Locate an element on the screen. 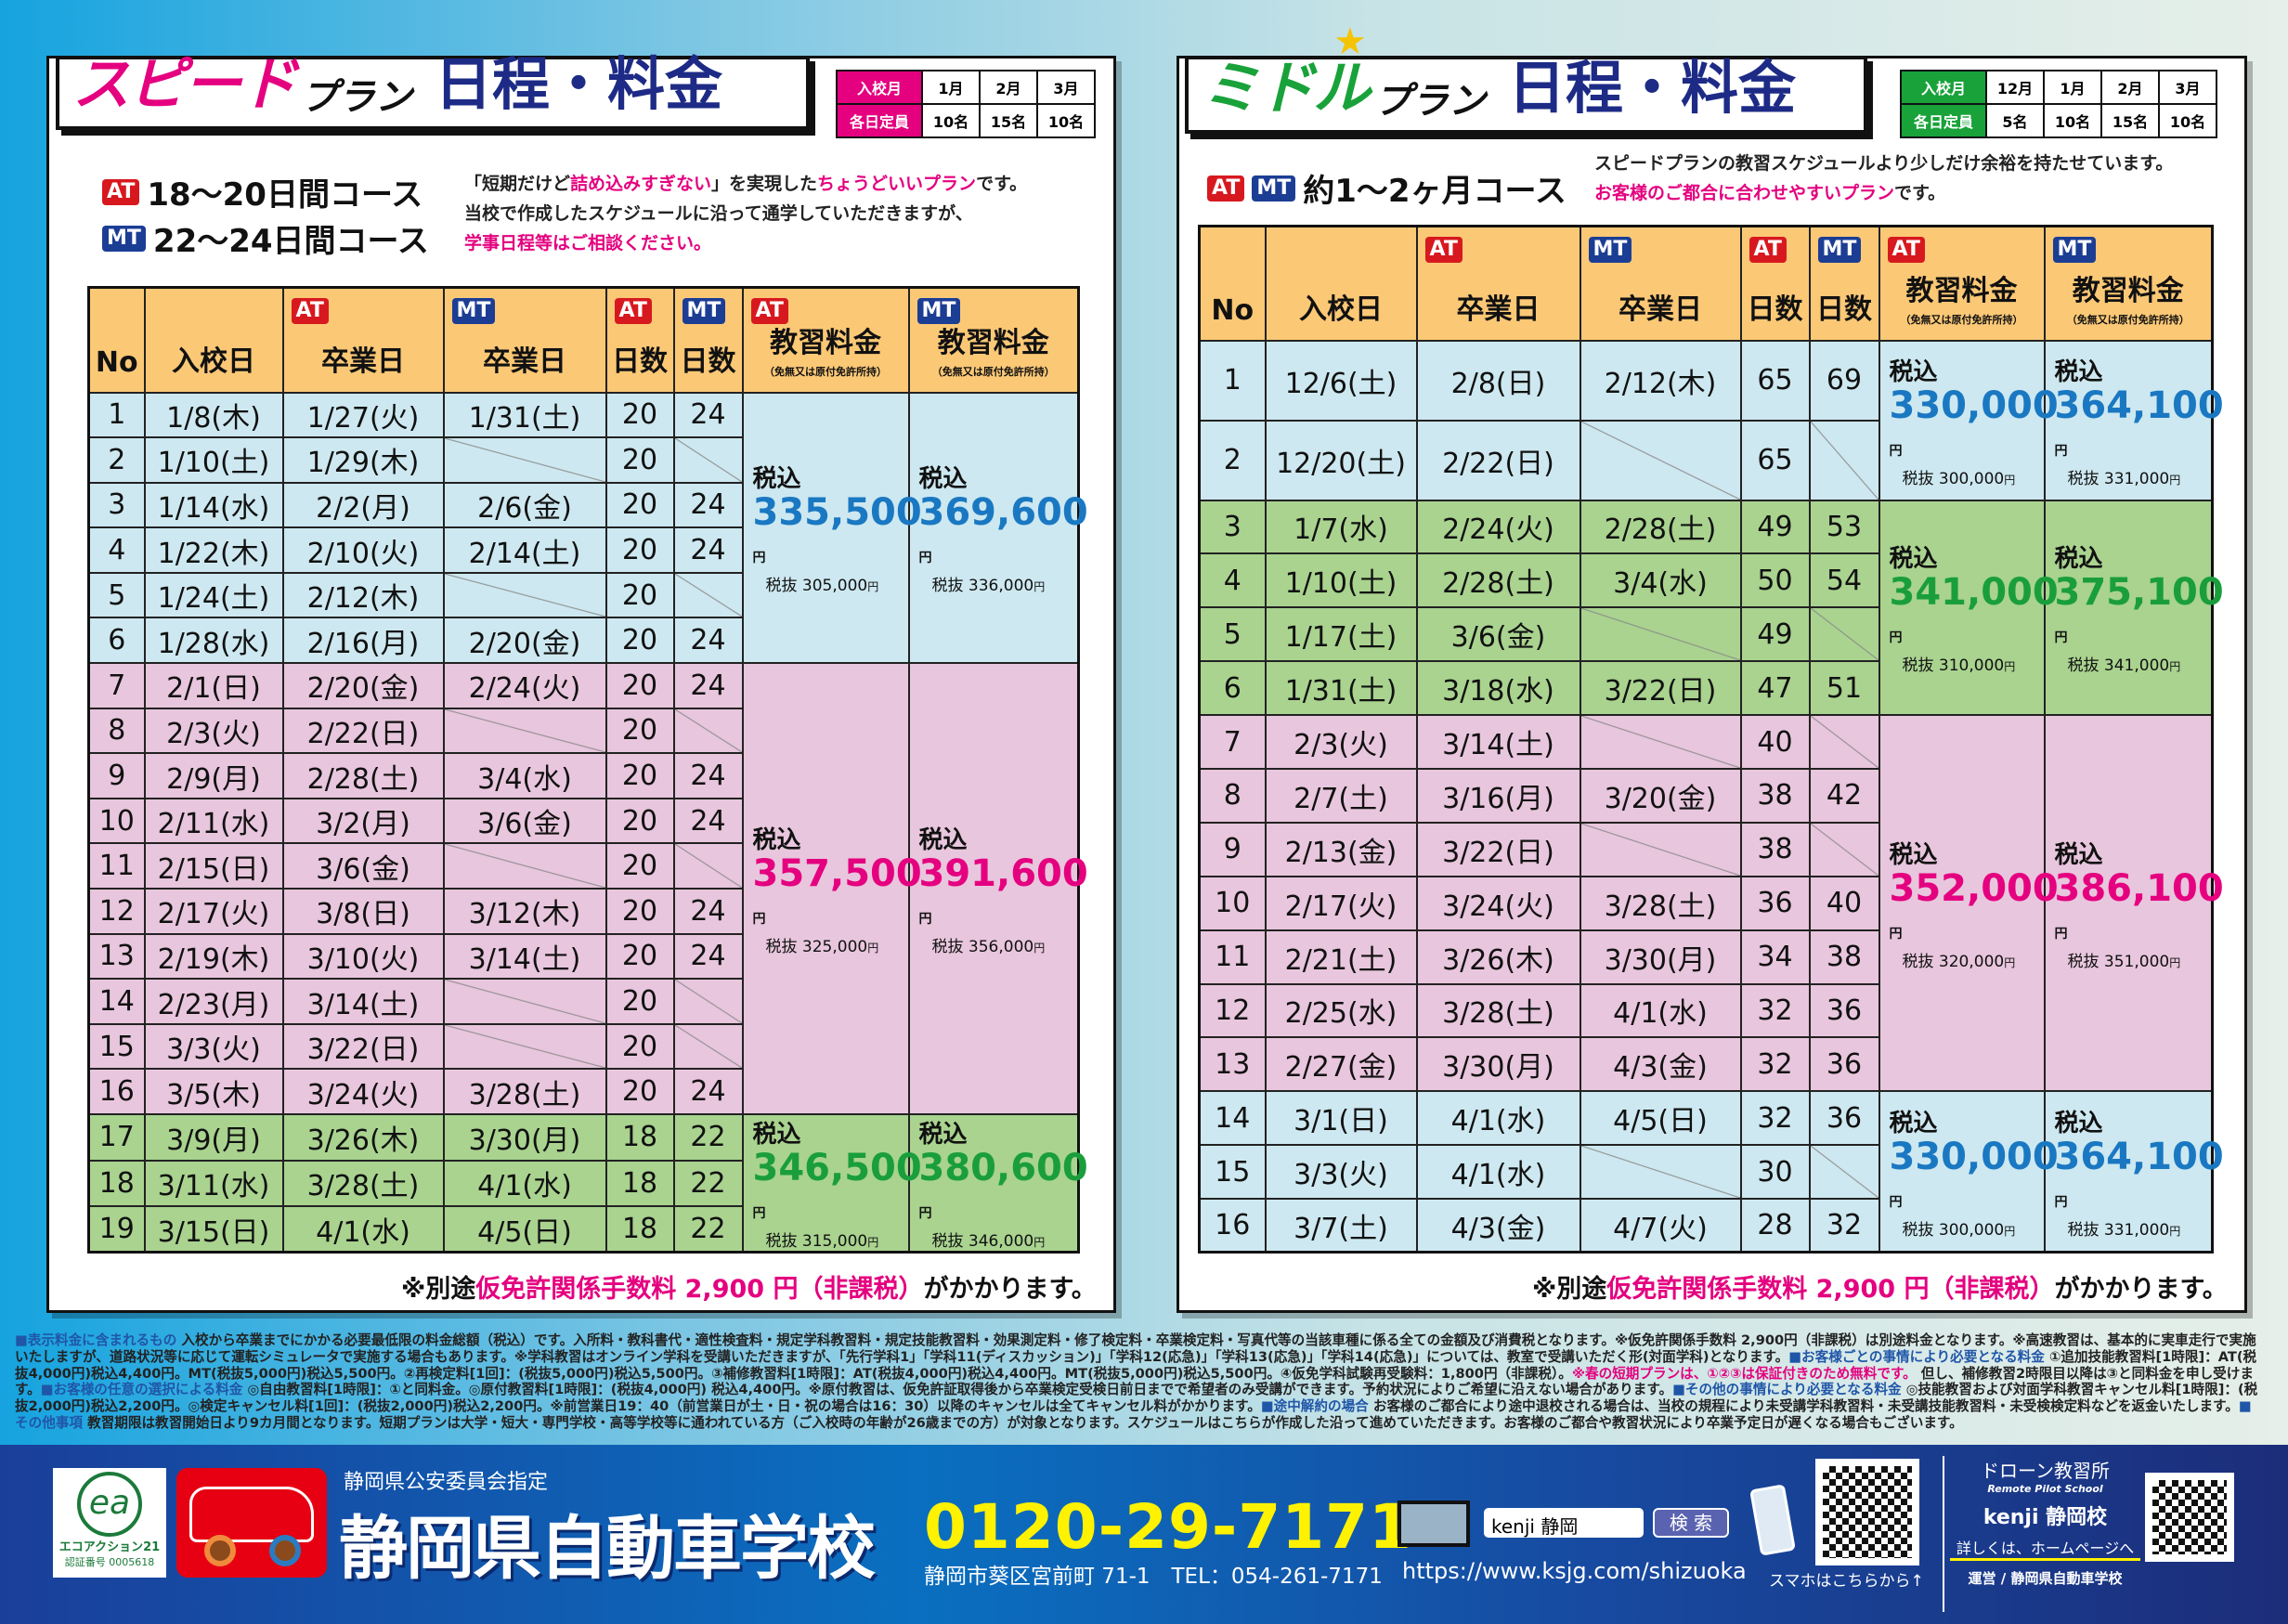  text-segment: スピードプランの教習スケジュールより少しだけ余裕を持たせています。 is located at coordinates (1884, 164).